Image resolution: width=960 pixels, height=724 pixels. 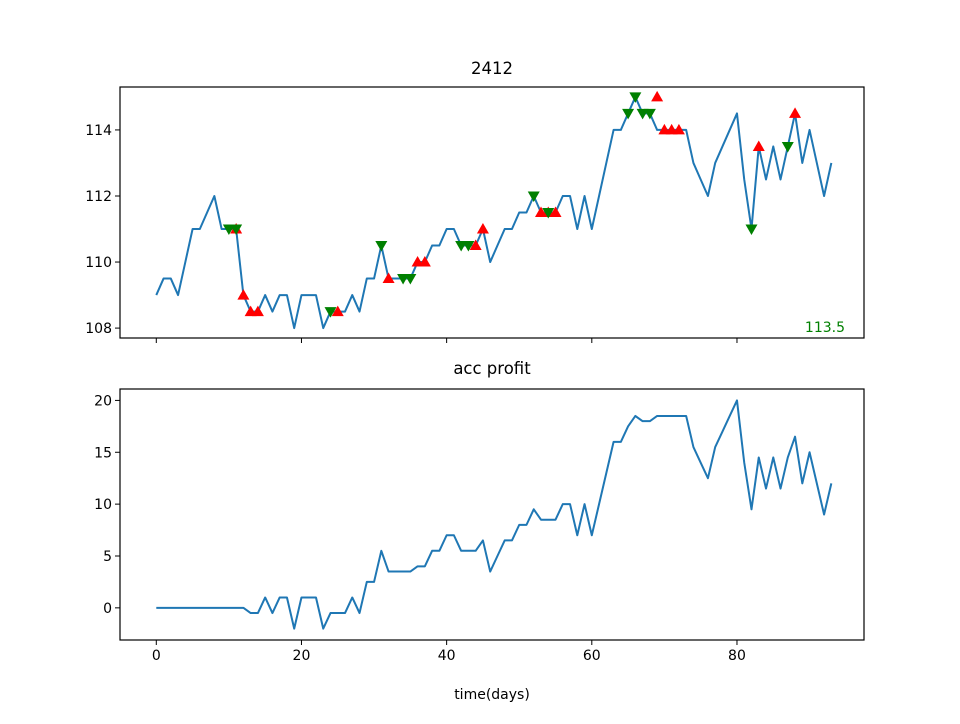 I want to click on profit-chart-title: acc profit, so click(x=492, y=368).